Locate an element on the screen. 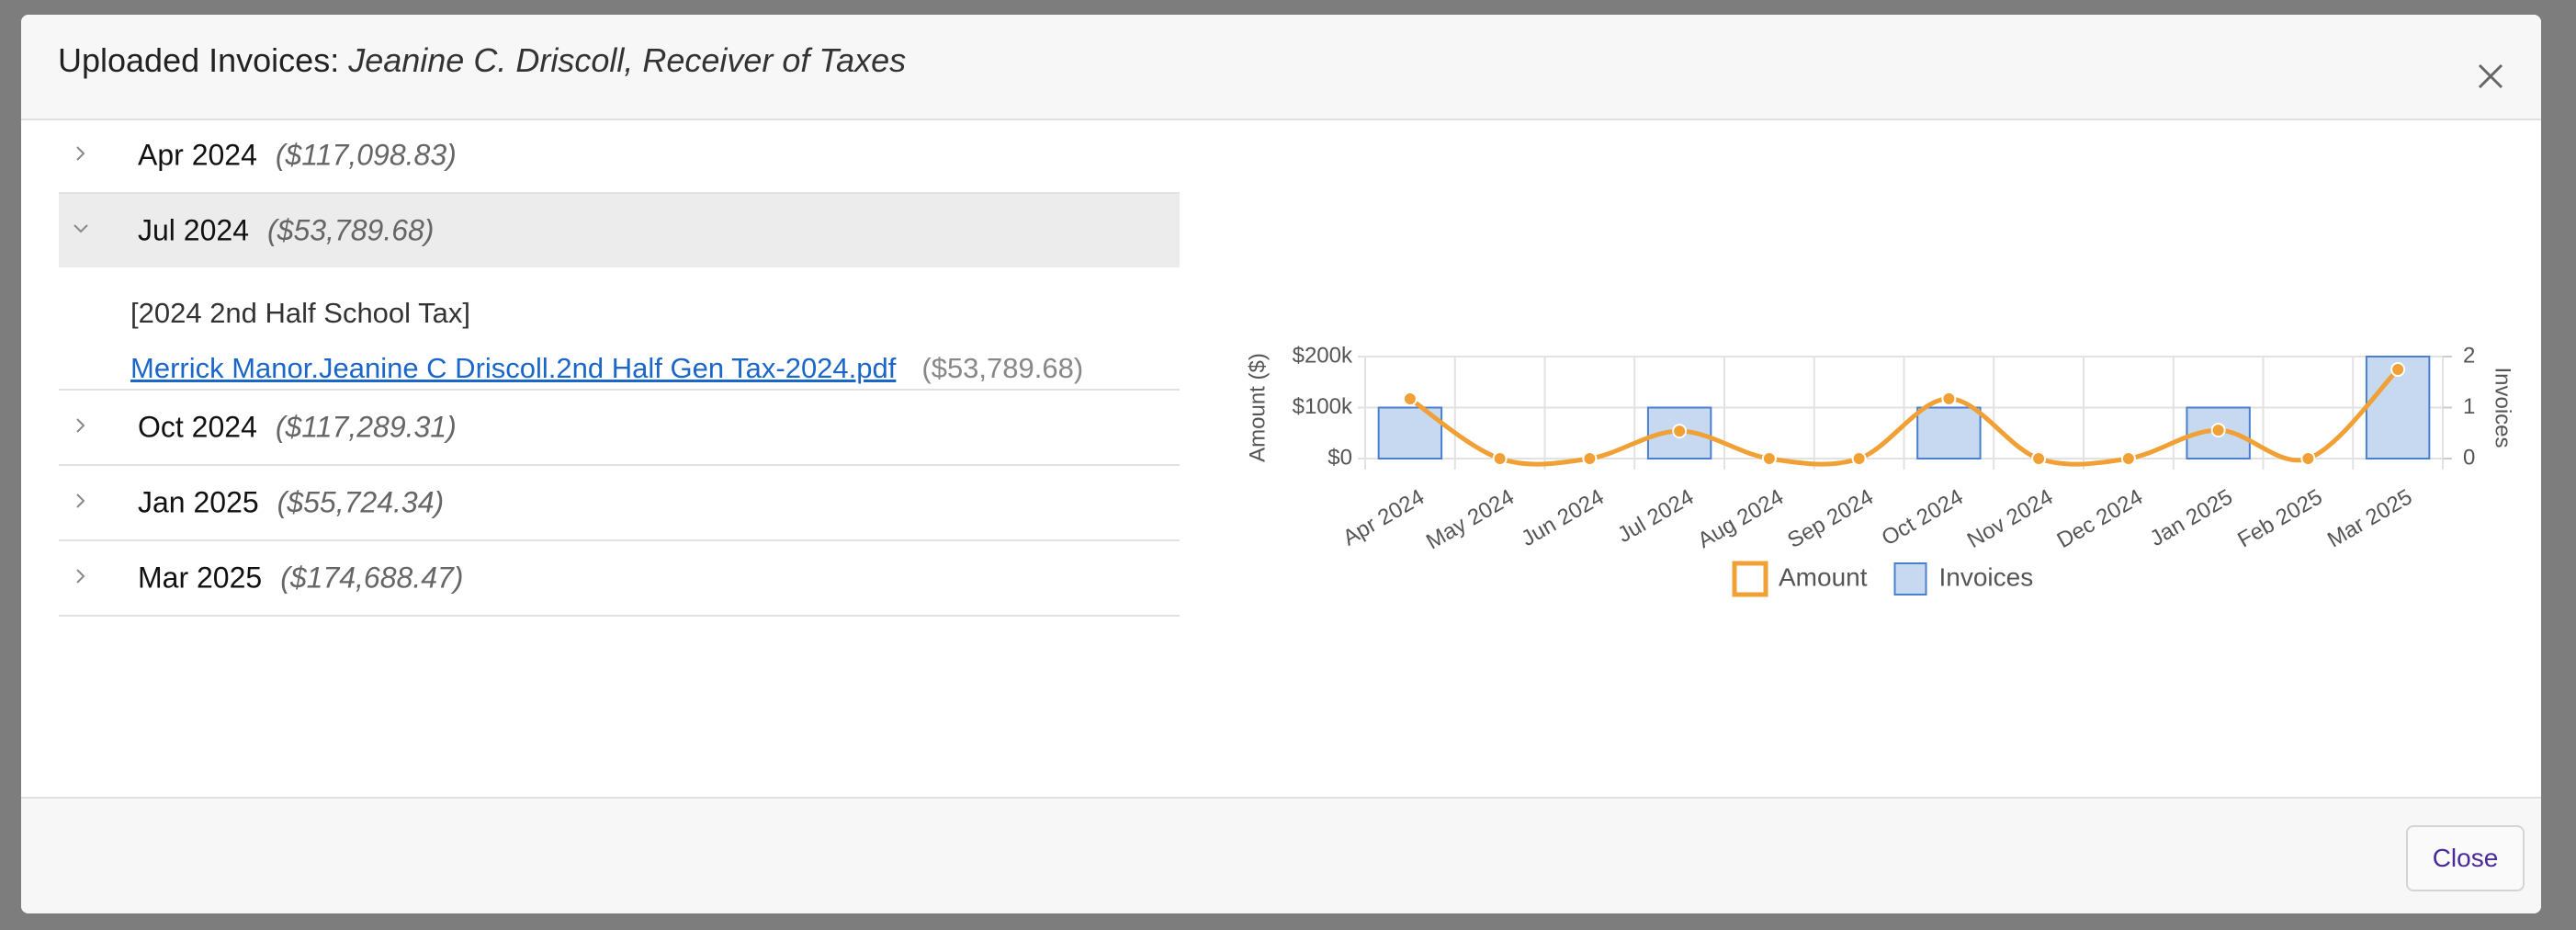  x-tick-label: Feb 2025 is located at coordinates (2279, 518).